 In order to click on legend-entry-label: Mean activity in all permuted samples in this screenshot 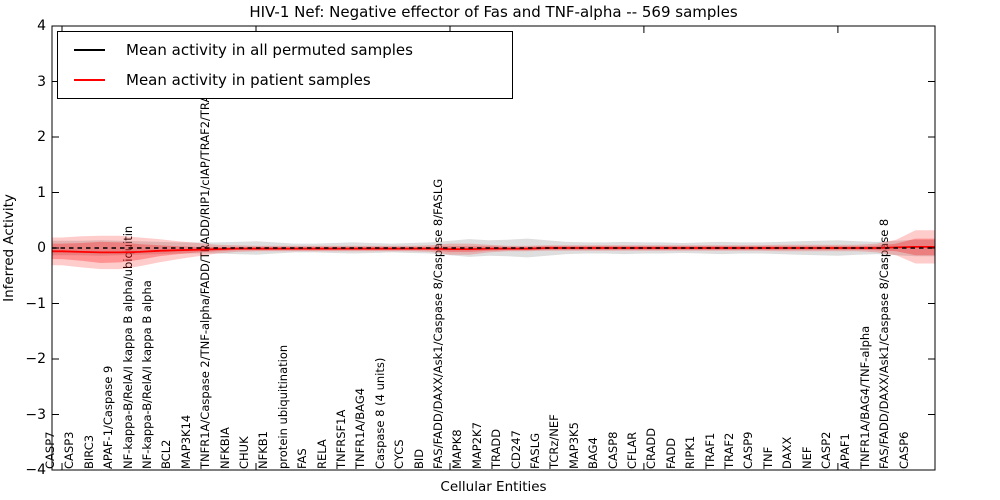, I will do `click(269, 50)`.